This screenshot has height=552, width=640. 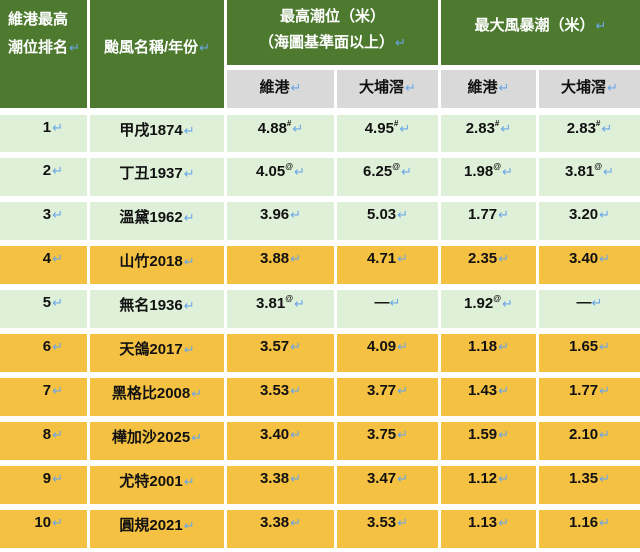 What do you see at coordinates (274, 346) in the screenshot?
I see `max-level-victoria-harbour-cell-value: 3.57` at bounding box center [274, 346].